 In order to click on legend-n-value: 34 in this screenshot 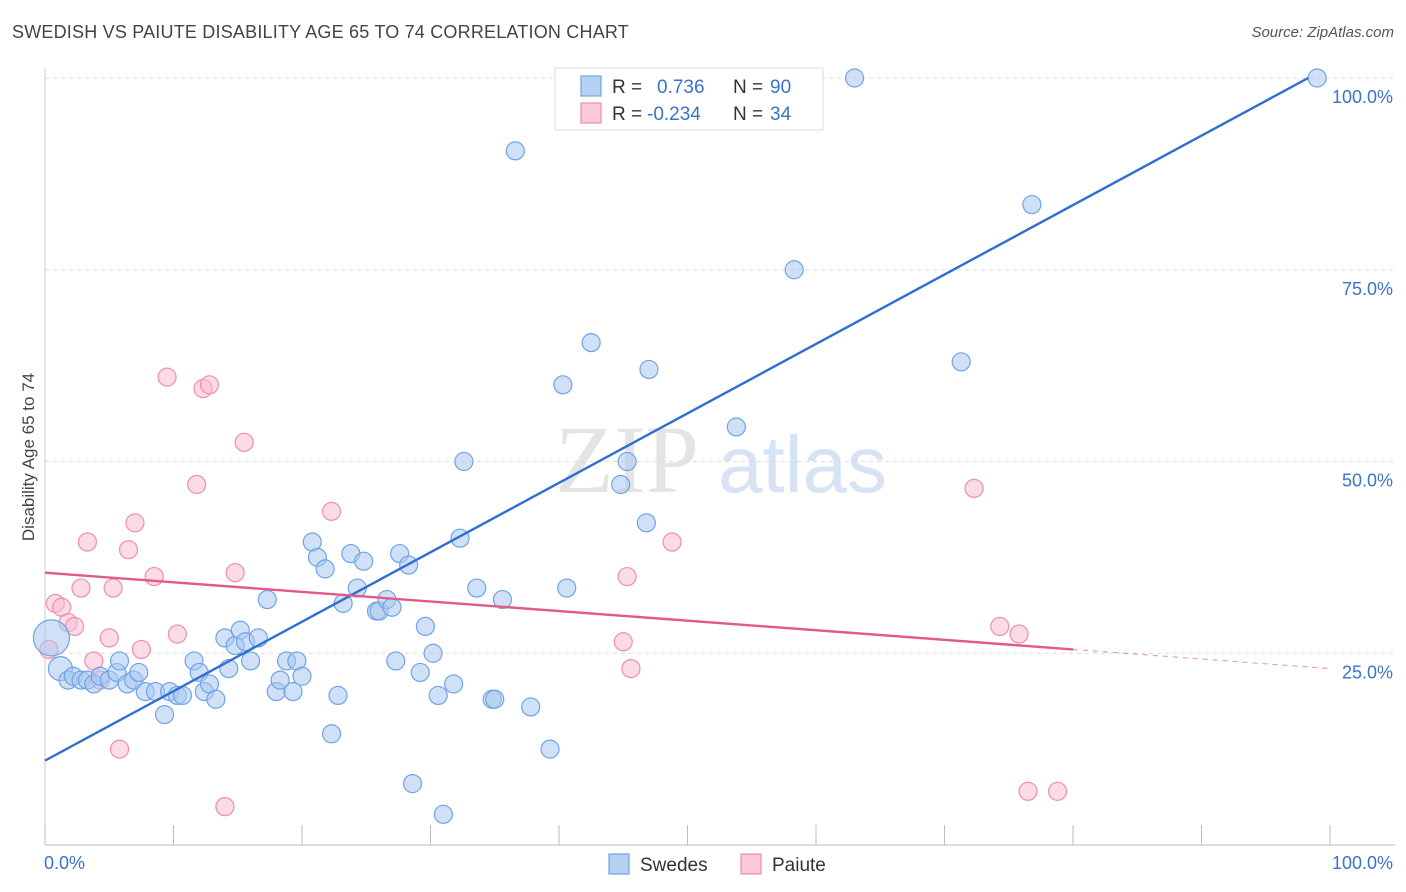, I will do `click(781, 114)`.